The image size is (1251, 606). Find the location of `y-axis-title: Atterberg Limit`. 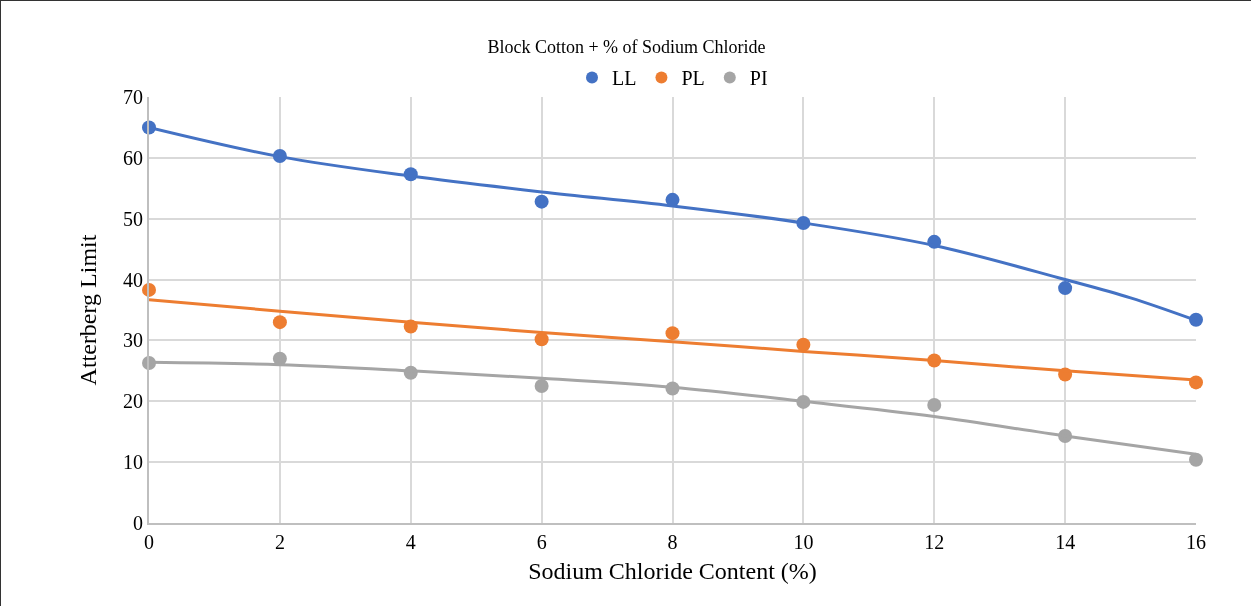

y-axis-title: Atterberg Limit is located at coordinates (87, 310).